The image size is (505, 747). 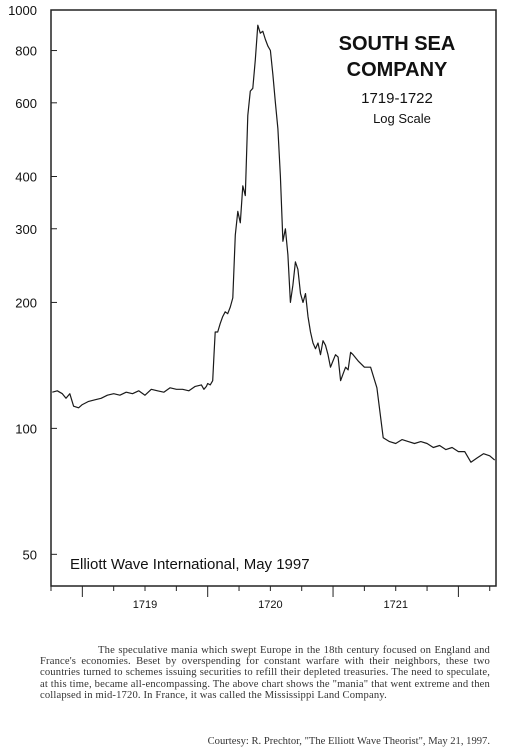 I want to click on y-axis: 50 100 200 300 400 600 800 1000, so click(x=32, y=282).